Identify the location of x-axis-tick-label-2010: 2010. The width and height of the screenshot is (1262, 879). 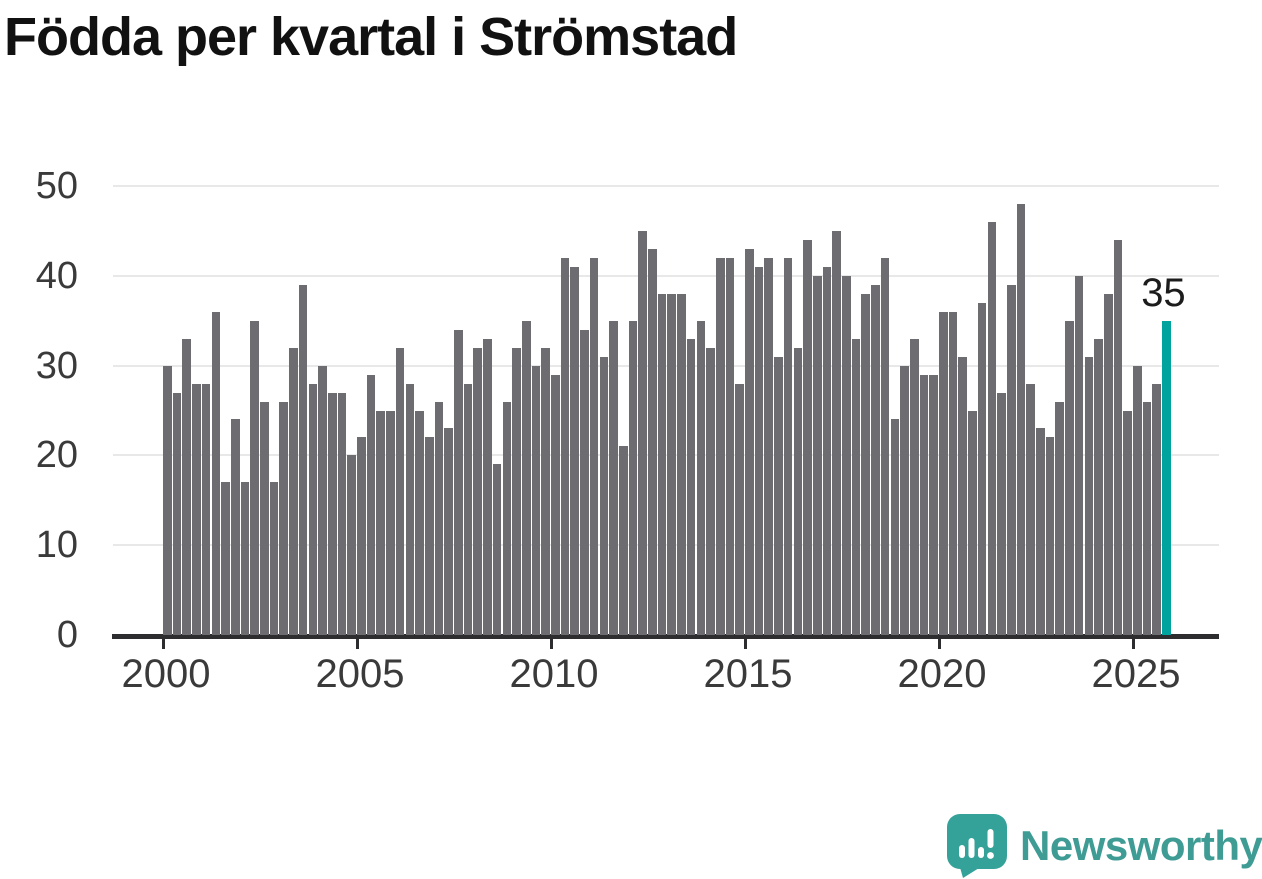
(554, 674).